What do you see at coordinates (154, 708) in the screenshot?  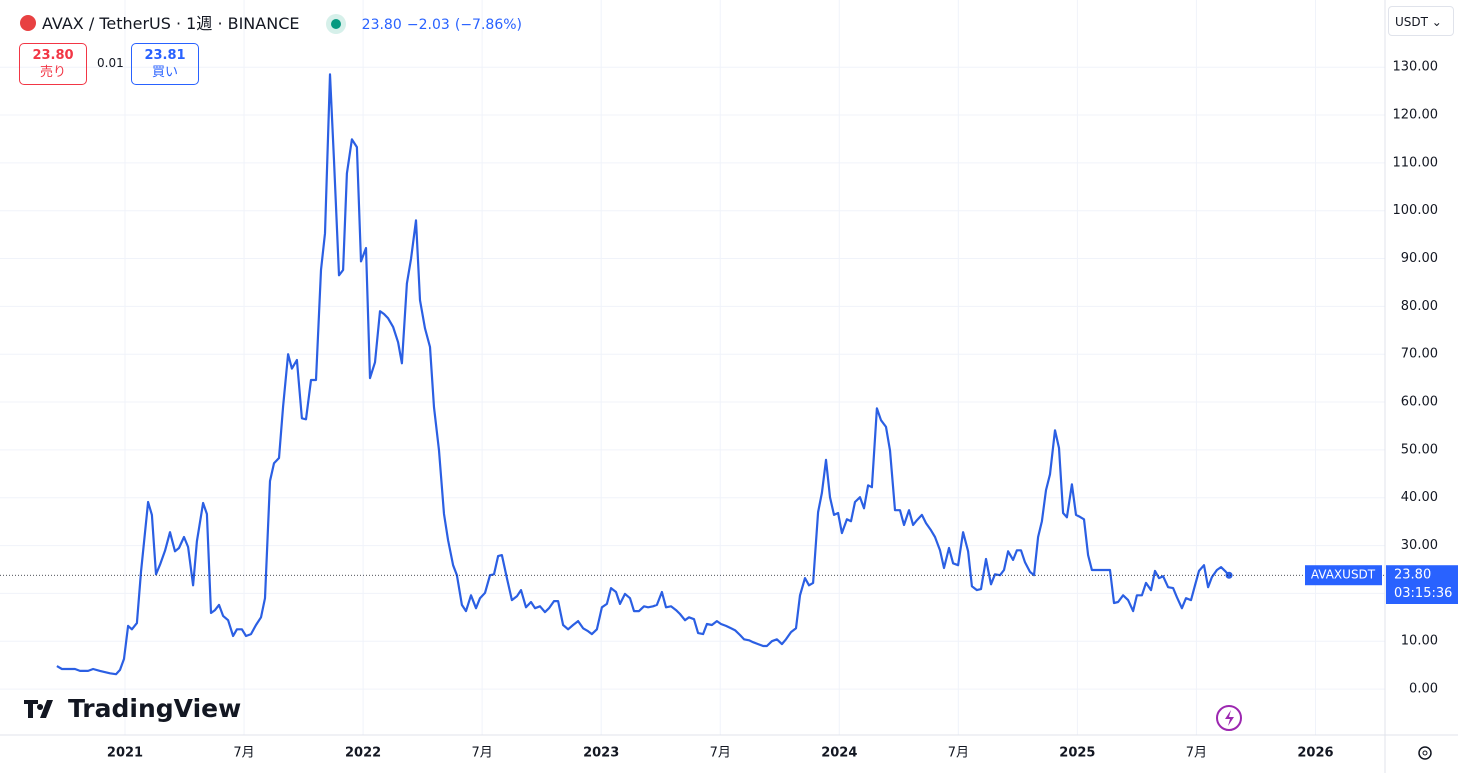 I see `brand: TradingView` at bounding box center [154, 708].